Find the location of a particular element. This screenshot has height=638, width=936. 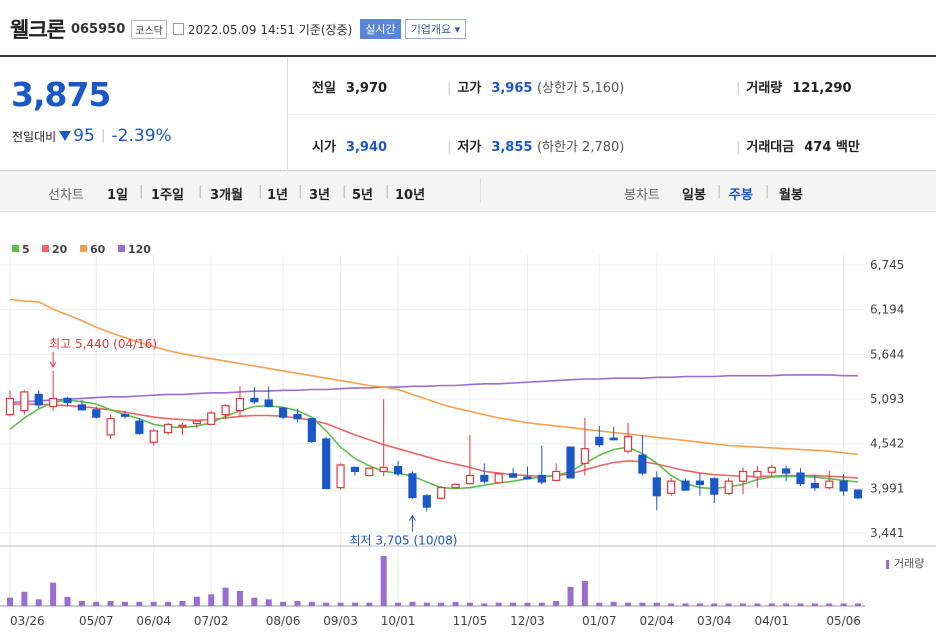

low-label: 저가 is located at coordinates (469, 147).